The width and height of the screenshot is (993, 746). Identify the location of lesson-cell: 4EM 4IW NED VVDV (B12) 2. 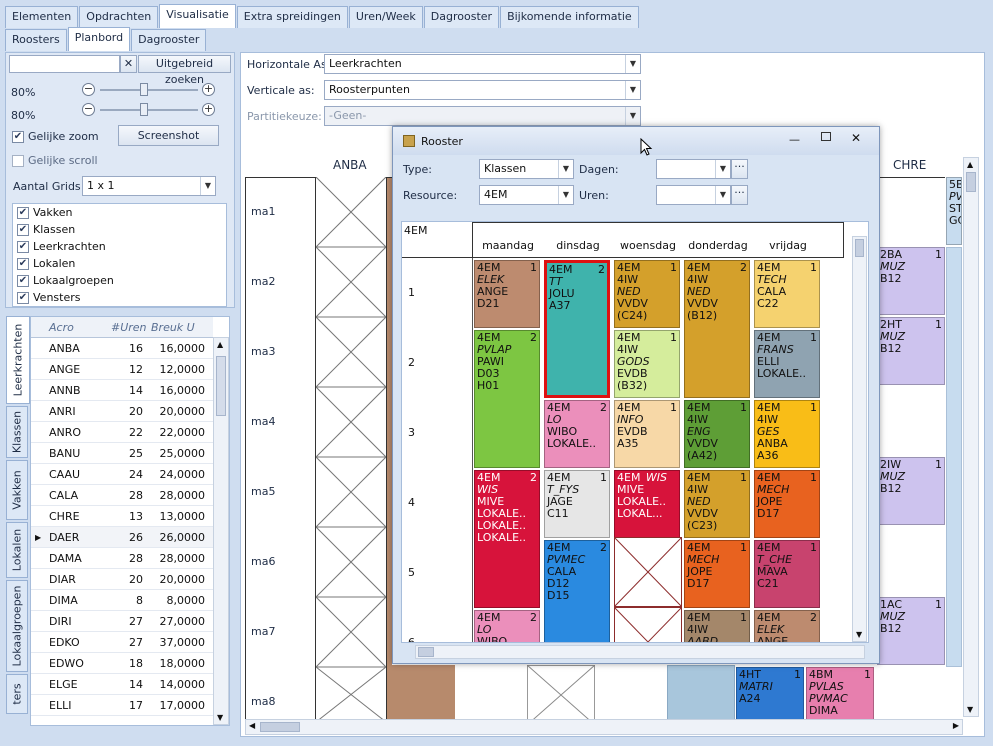
(717, 329).